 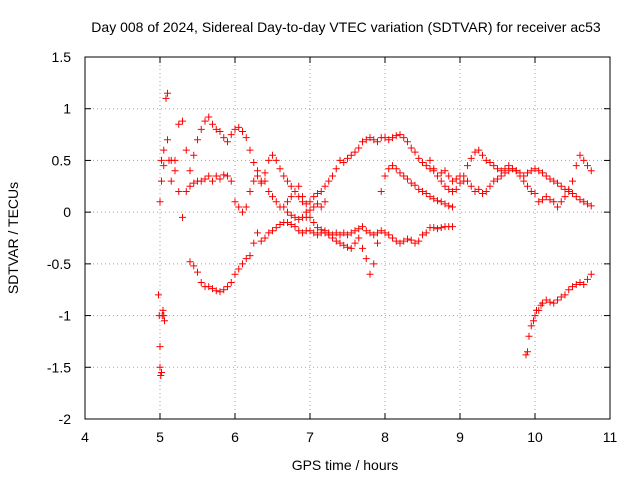 What do you see at coordinates (67, 212) in the screenshot?
I see `y-tick-label: 0` at bounding box center [67, 212].